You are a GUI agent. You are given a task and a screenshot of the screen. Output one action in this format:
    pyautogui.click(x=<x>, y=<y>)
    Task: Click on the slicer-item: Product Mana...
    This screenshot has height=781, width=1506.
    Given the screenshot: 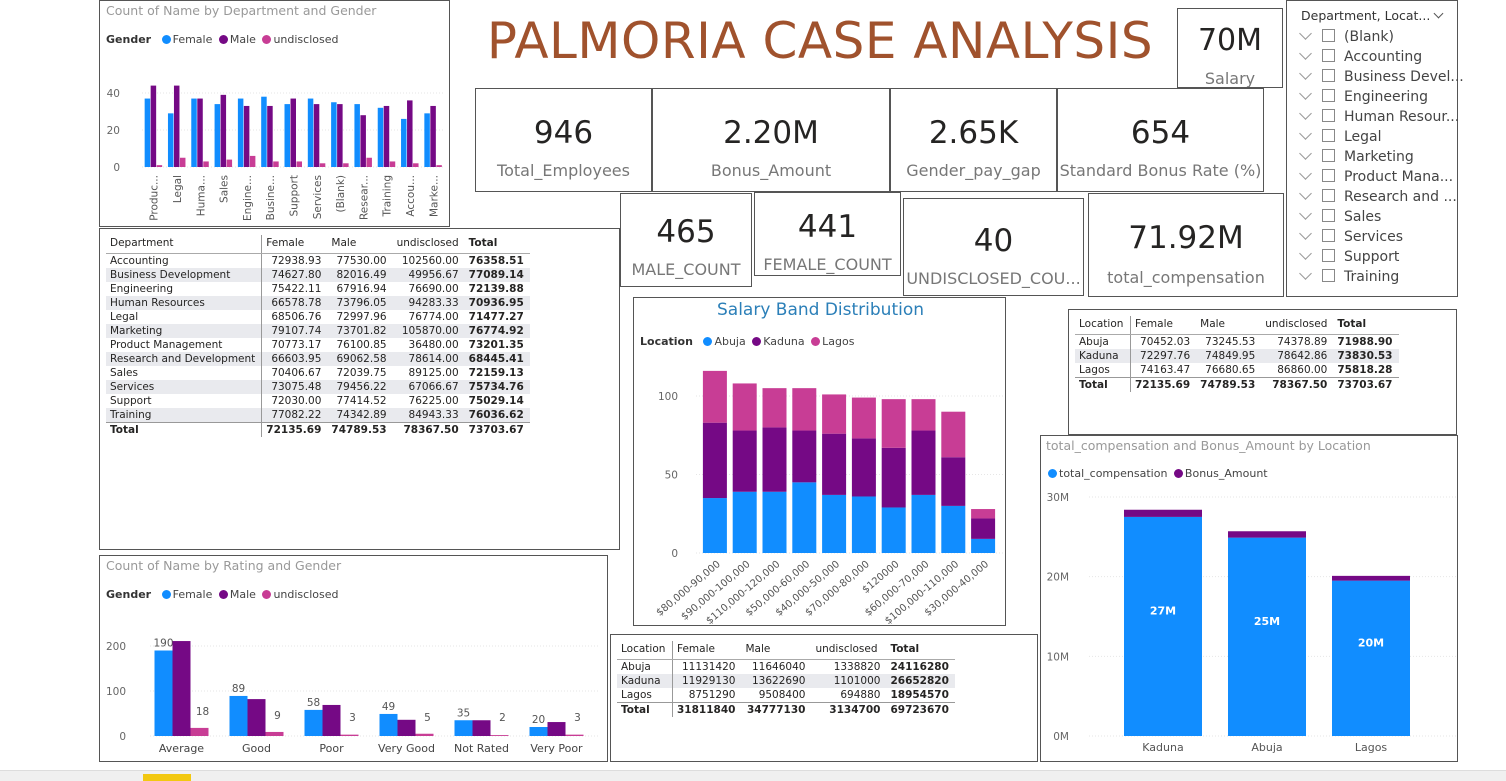 What is the action you would take?
    pyautogui.click(x=1376, y=178)
    